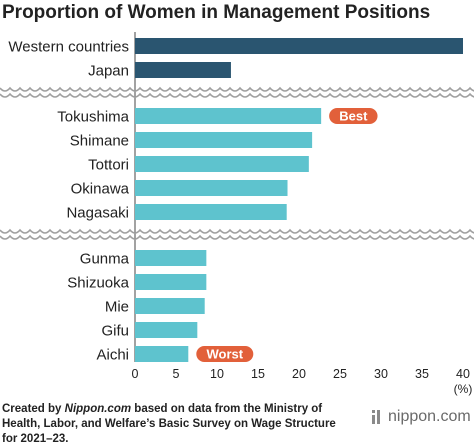  Describe the element at coordinates (99, 141) in the screenshot. I see `category-label-shimane: Shimane` at that location.